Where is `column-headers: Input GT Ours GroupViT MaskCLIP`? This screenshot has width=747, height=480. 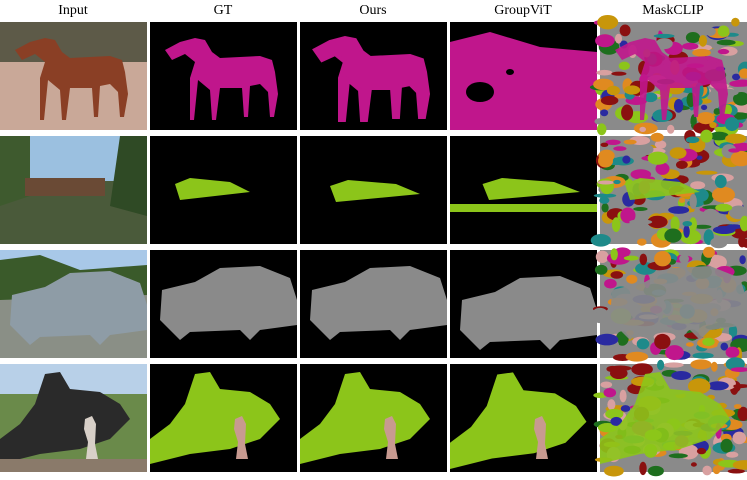 column-headers: Input GT Ours GroupViT MaskCLIP is located at coordinates (381, 10).